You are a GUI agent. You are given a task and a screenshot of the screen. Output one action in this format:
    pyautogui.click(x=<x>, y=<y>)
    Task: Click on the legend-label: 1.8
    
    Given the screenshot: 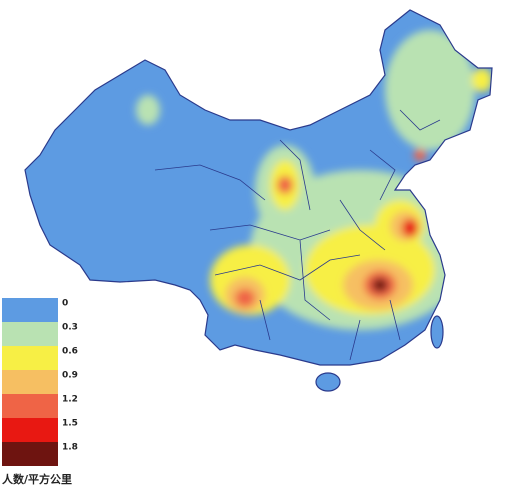 What is the action you would take?
    pyautogui.click(x=70, y=448)
    